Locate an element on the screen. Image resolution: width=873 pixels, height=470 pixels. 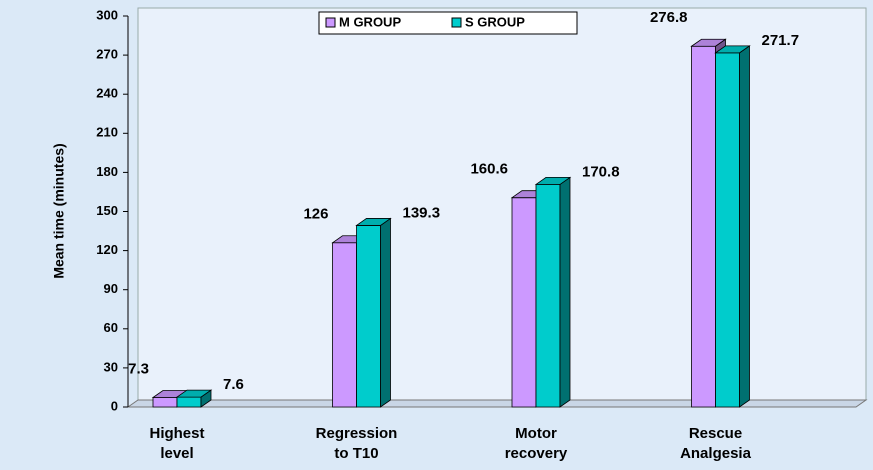
x-tick-label: recovery is located at coordinates (536, 453).